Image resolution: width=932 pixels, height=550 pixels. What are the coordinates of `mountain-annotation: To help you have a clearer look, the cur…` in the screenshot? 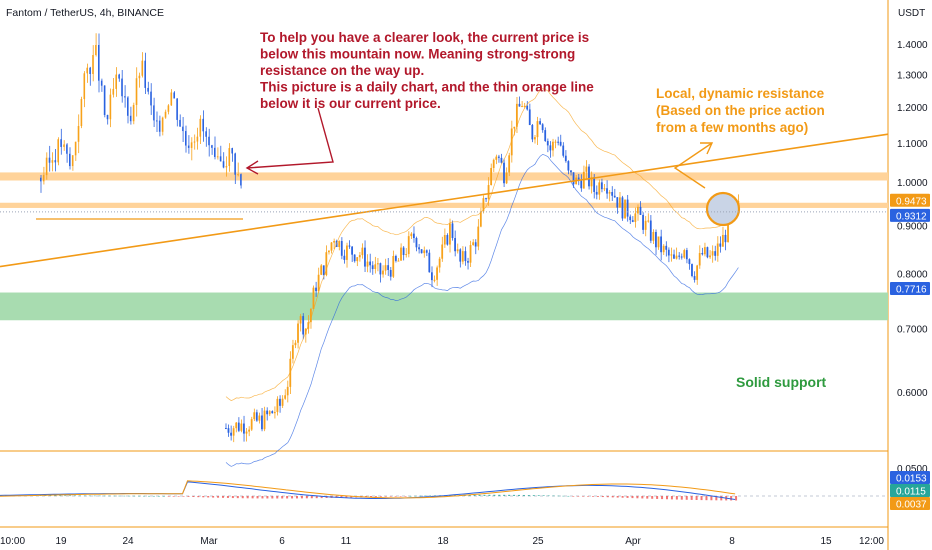 It's located at (427, 70).